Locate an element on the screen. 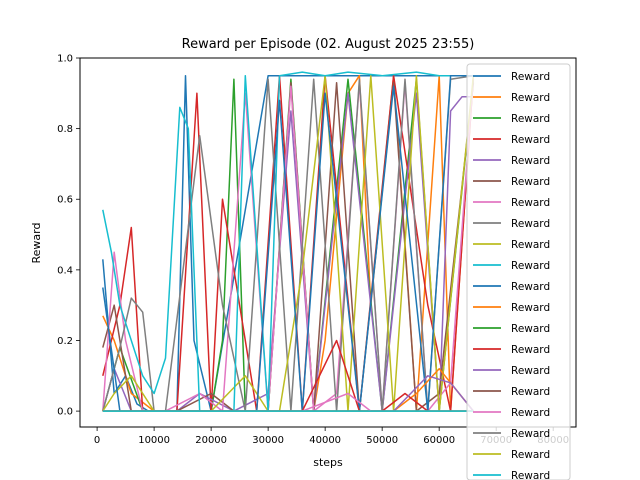 Image resolution: width=640 pixels, height=480 pixels. y-axis: 0.0 0.2 0.4 0.6 0.8 1.0 is located at coordinates (68, 236).